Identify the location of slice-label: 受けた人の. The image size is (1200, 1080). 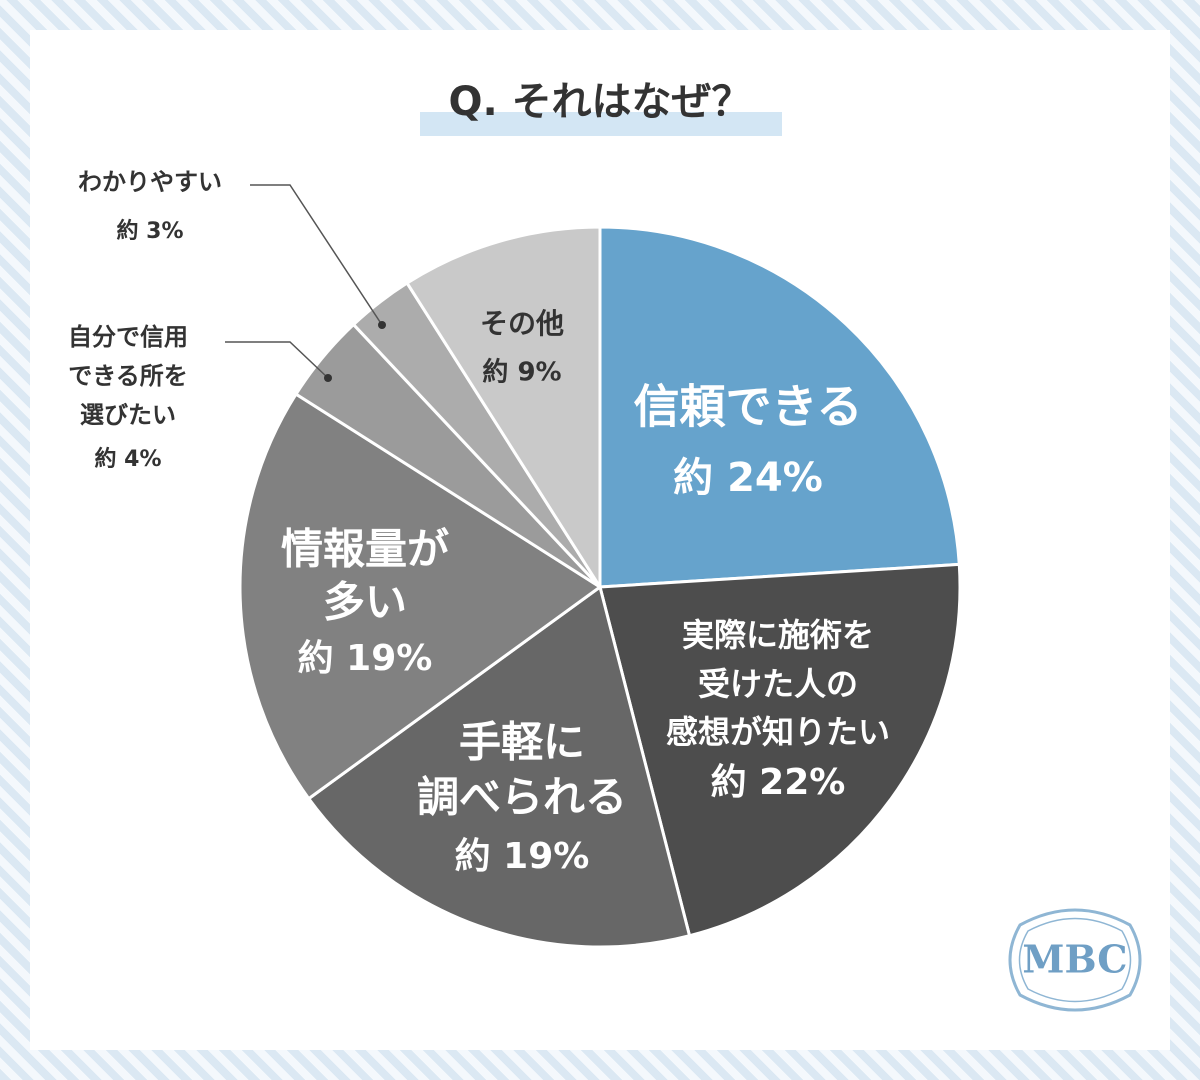
(778, 684).